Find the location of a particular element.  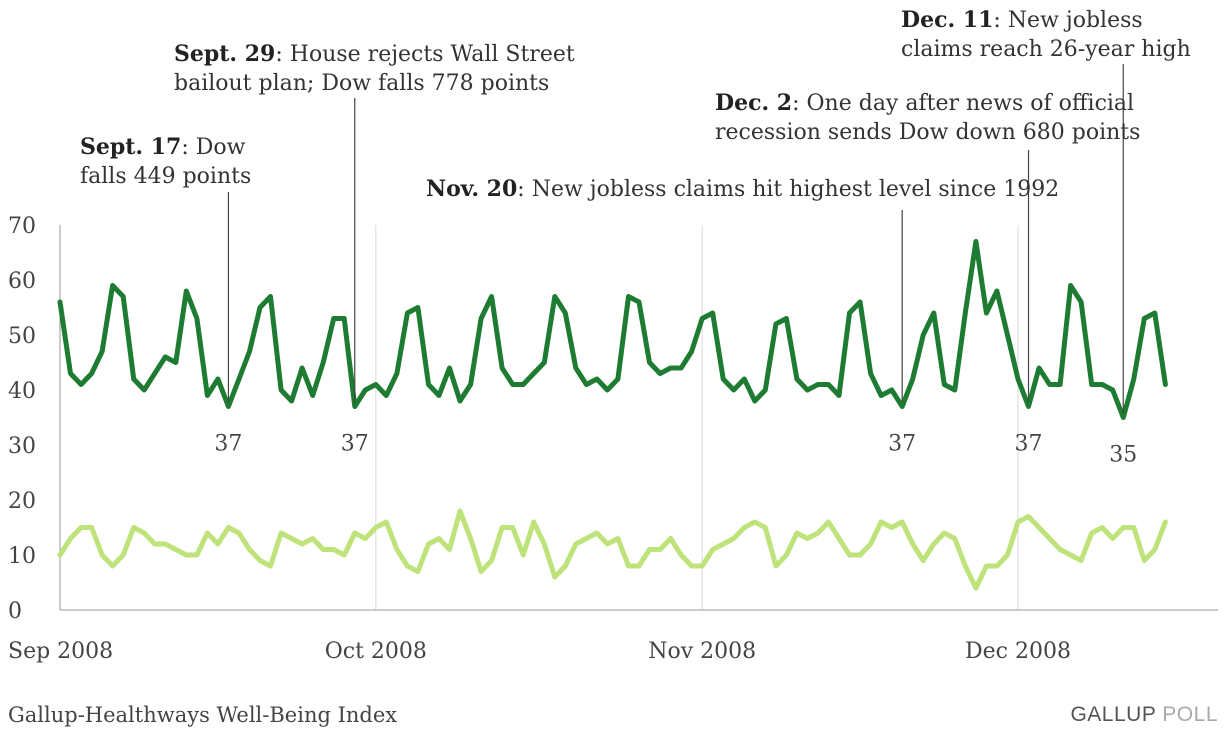

source-note: Gallup-Healthways Well-Being Index is located at coordinates (203, 715).